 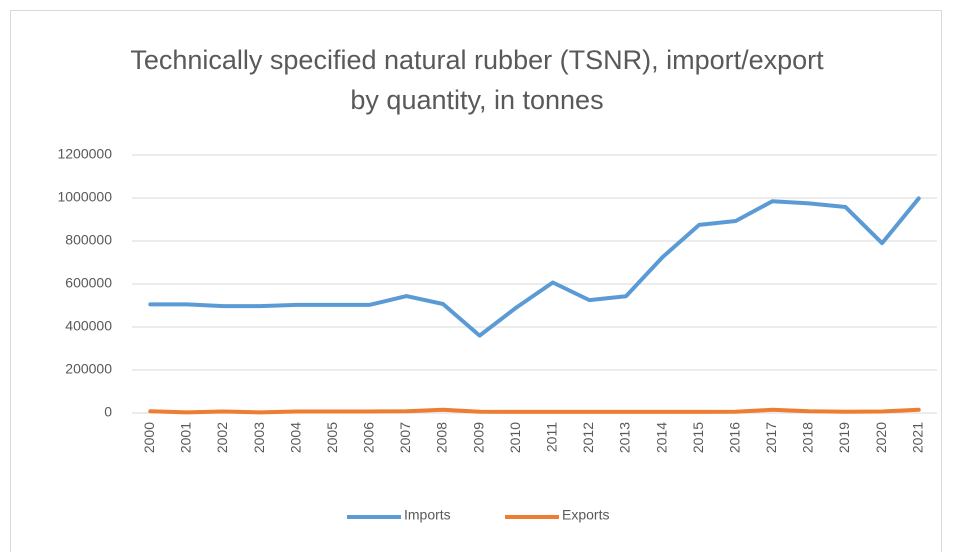 What do you see at coordinates (84, 154) in the screenshot?
I see `y-tick-label: 1200000` at bounding box center [84, 154].